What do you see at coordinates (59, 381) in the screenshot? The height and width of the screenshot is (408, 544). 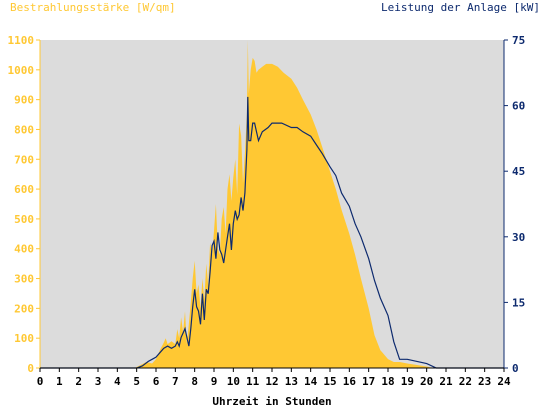 I see `x-tick-label: 1` at bounding box center [59, 381].